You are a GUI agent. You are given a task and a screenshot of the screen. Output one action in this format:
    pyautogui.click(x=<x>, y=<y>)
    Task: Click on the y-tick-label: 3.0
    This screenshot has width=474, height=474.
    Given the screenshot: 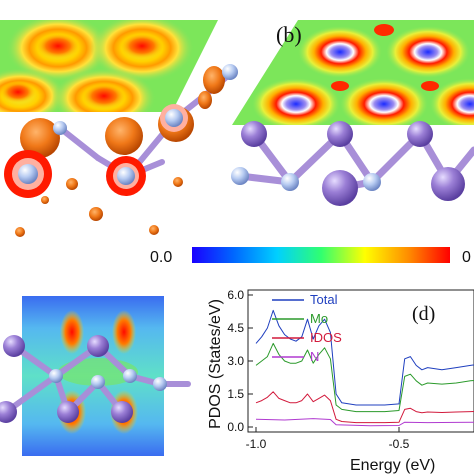 What is the action you would take?
    pyautogui.click(x=235, y=361)
    